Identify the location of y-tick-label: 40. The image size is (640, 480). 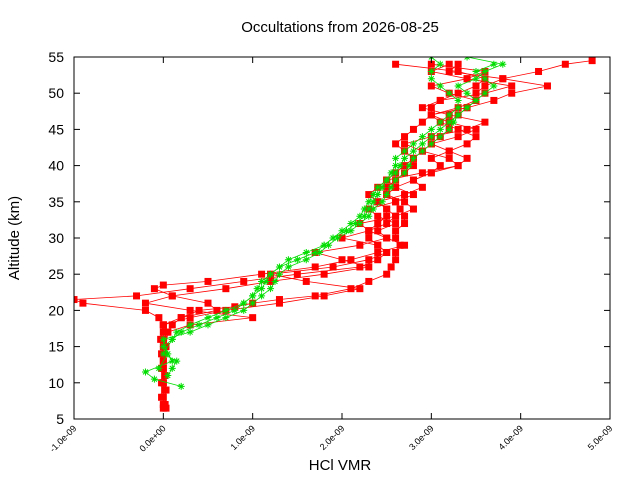
(56, 166).